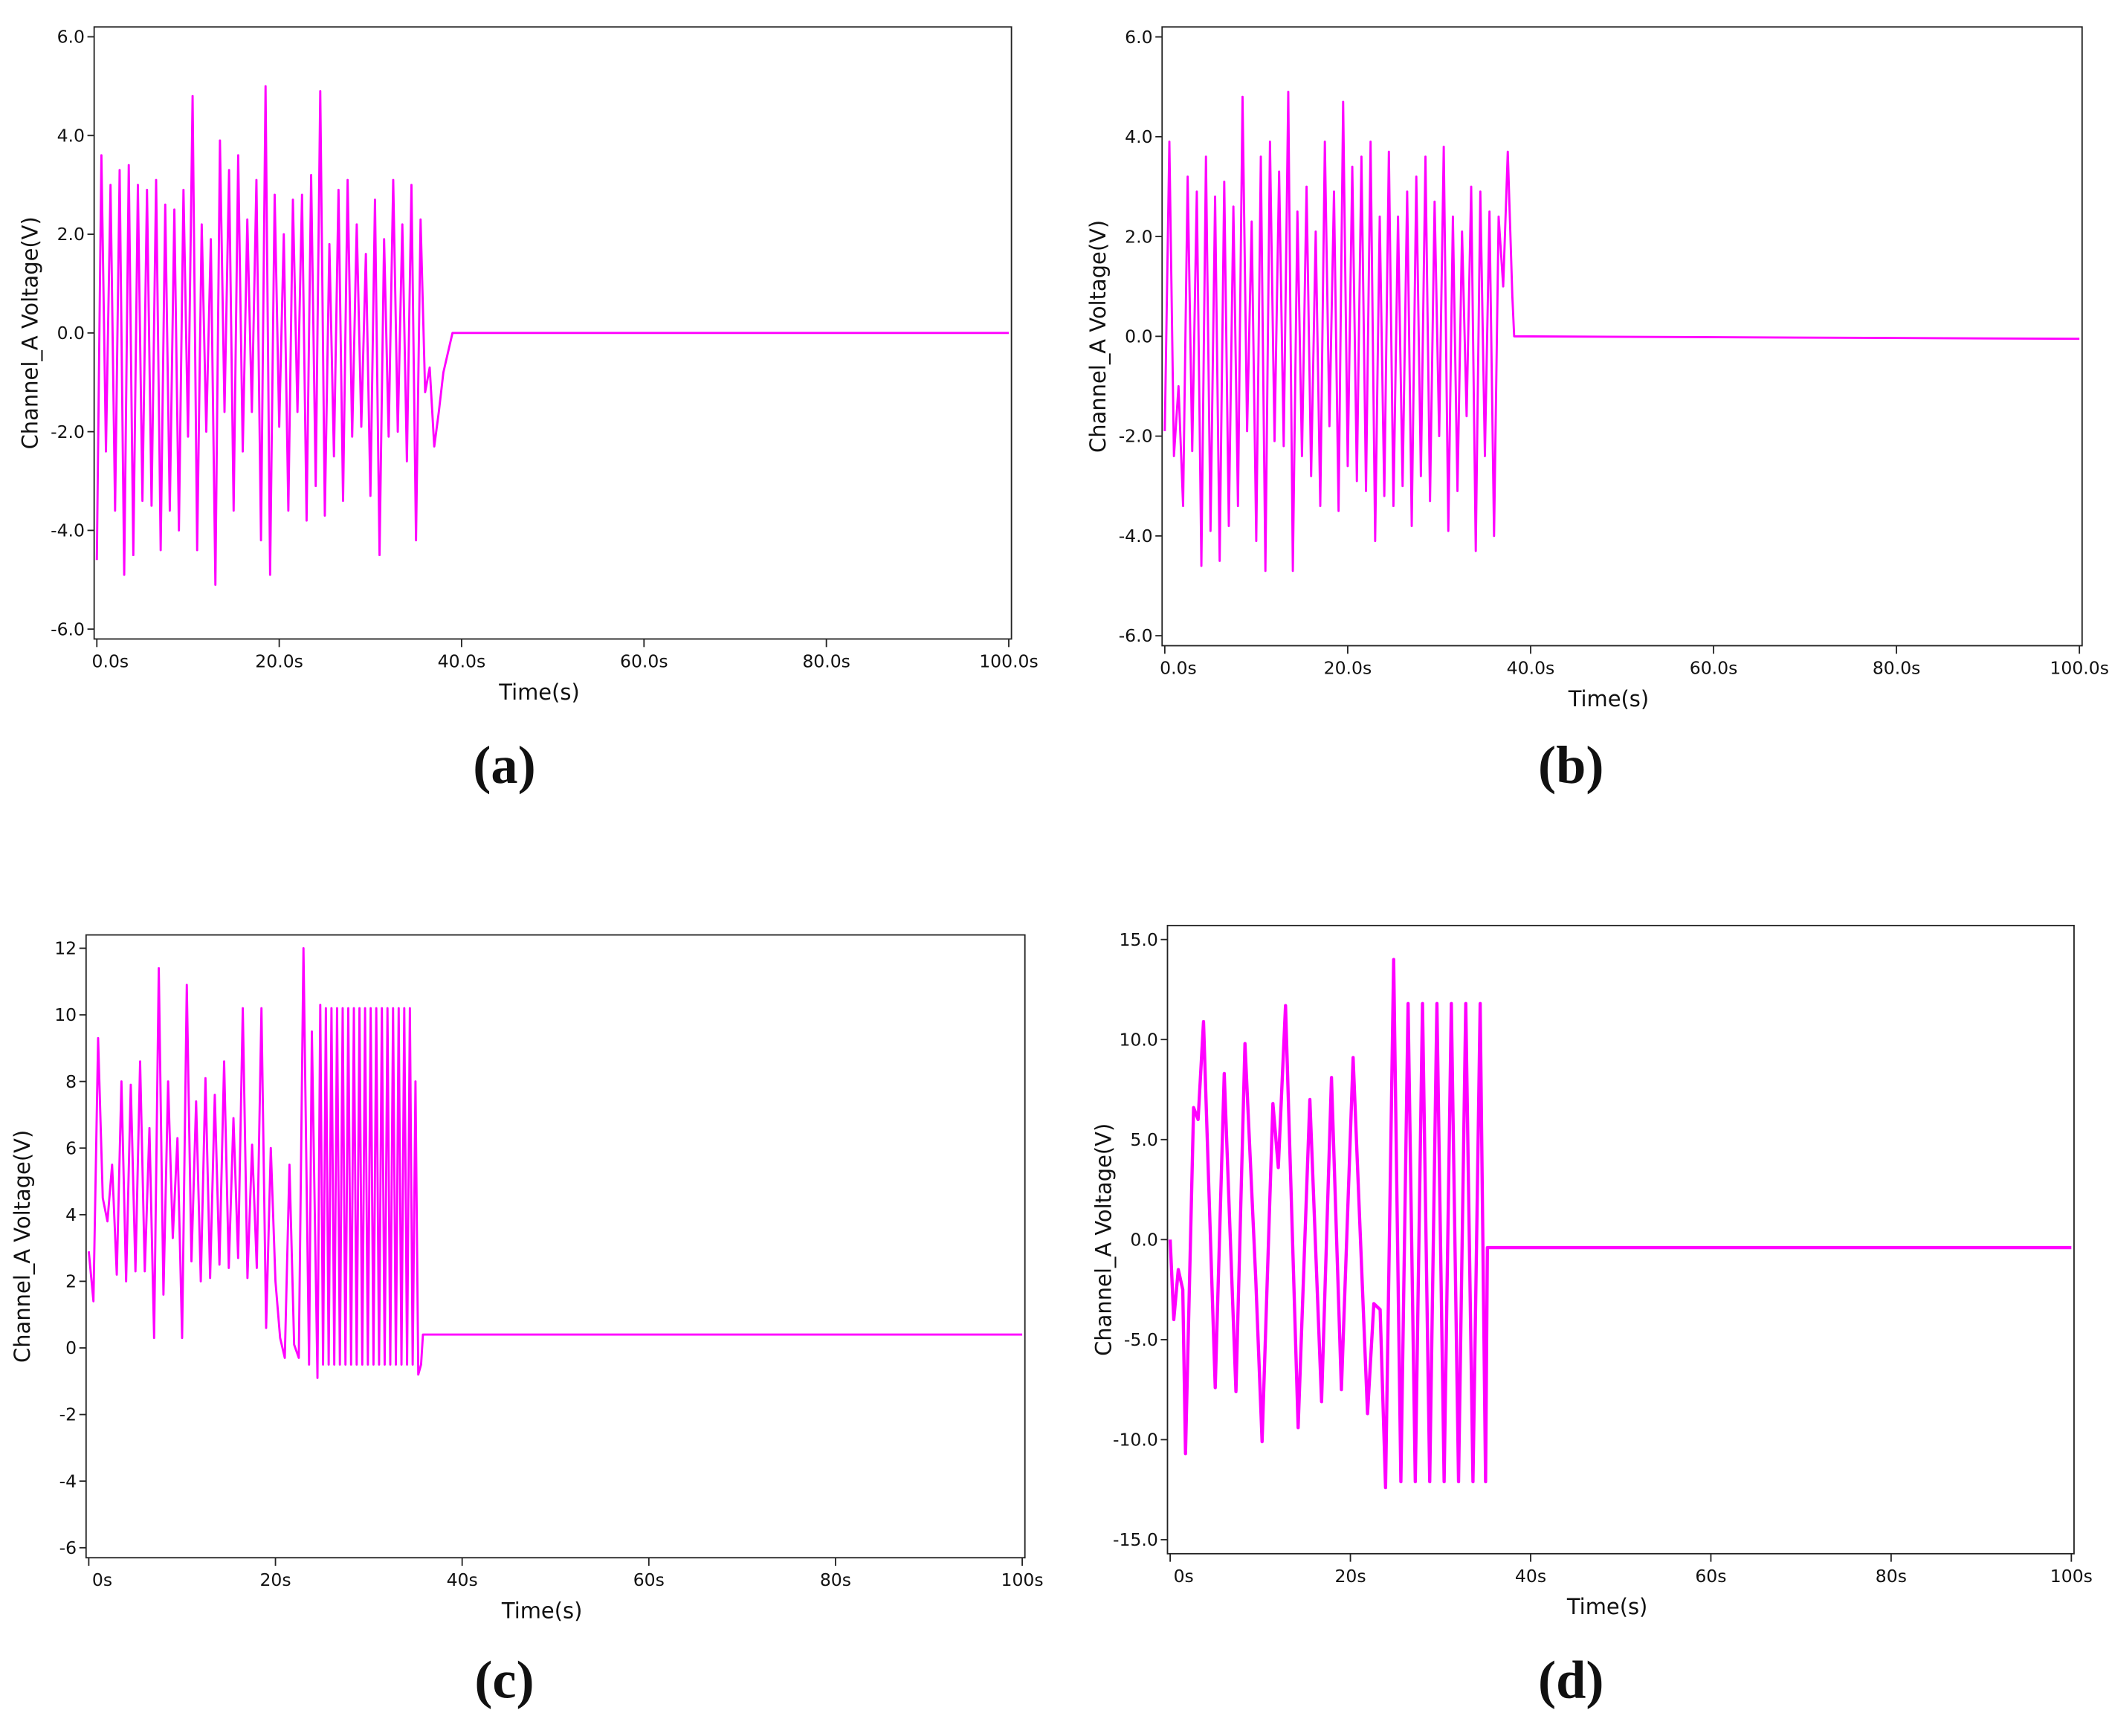 The height and width of the screenshot is (1736, 2109). What do you see at coordinates (71, 1148) in the screenshot?
I see `y-tick-label: 6` at bounding box center [71, 1148].